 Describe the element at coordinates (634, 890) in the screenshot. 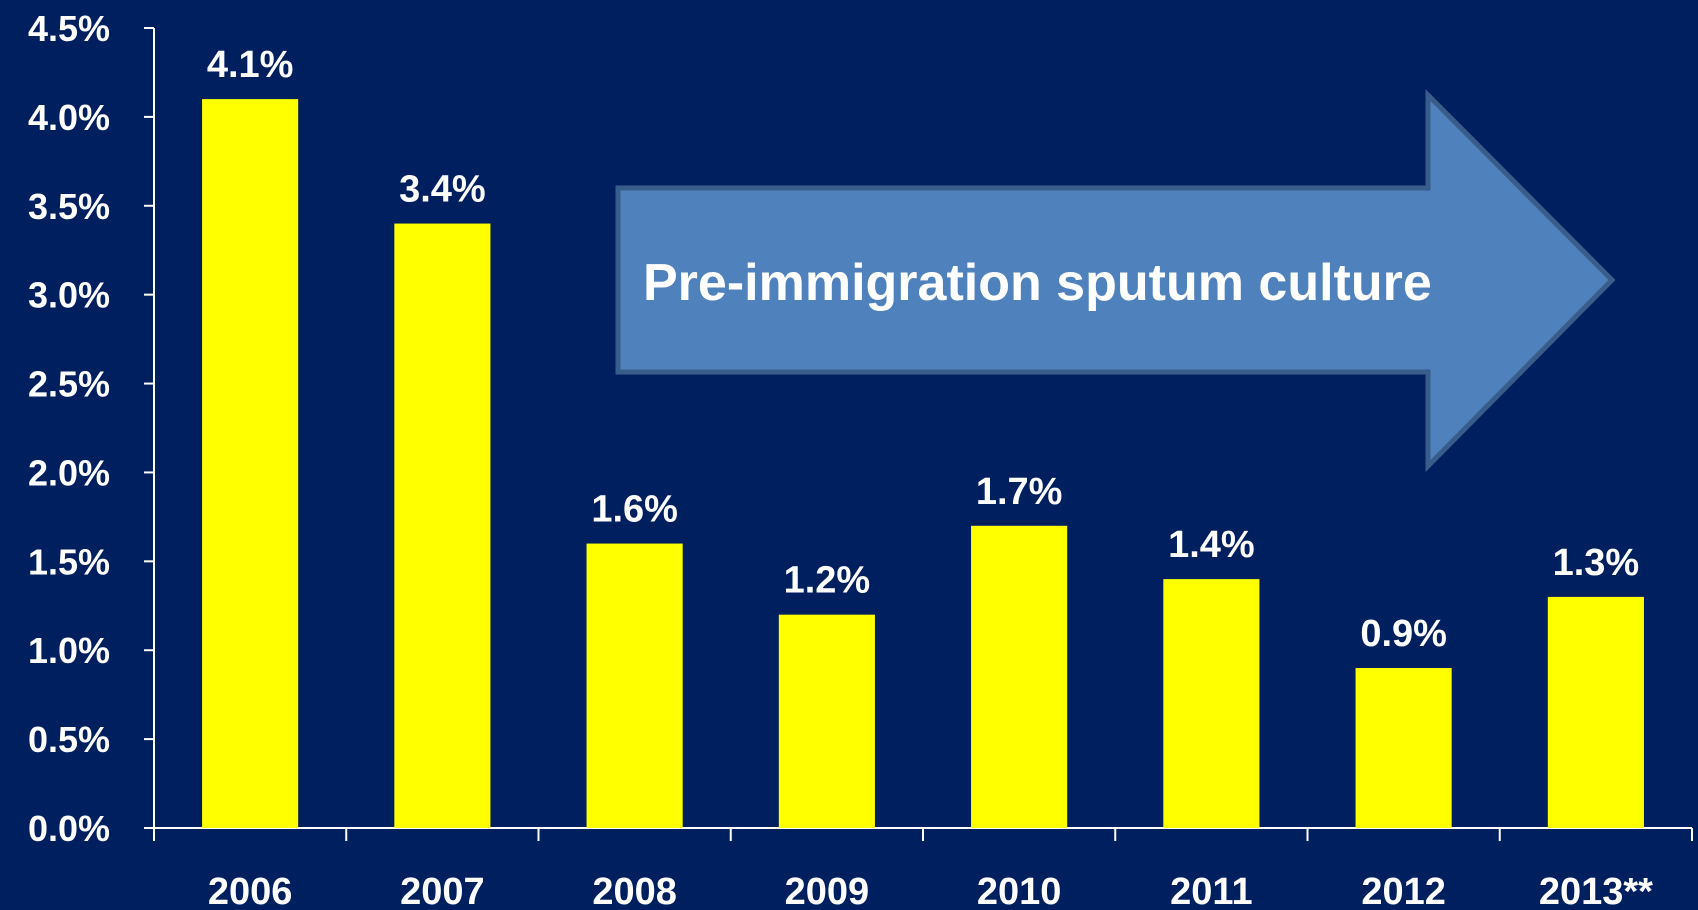

I see `x-tick-label: 2008` at that location.